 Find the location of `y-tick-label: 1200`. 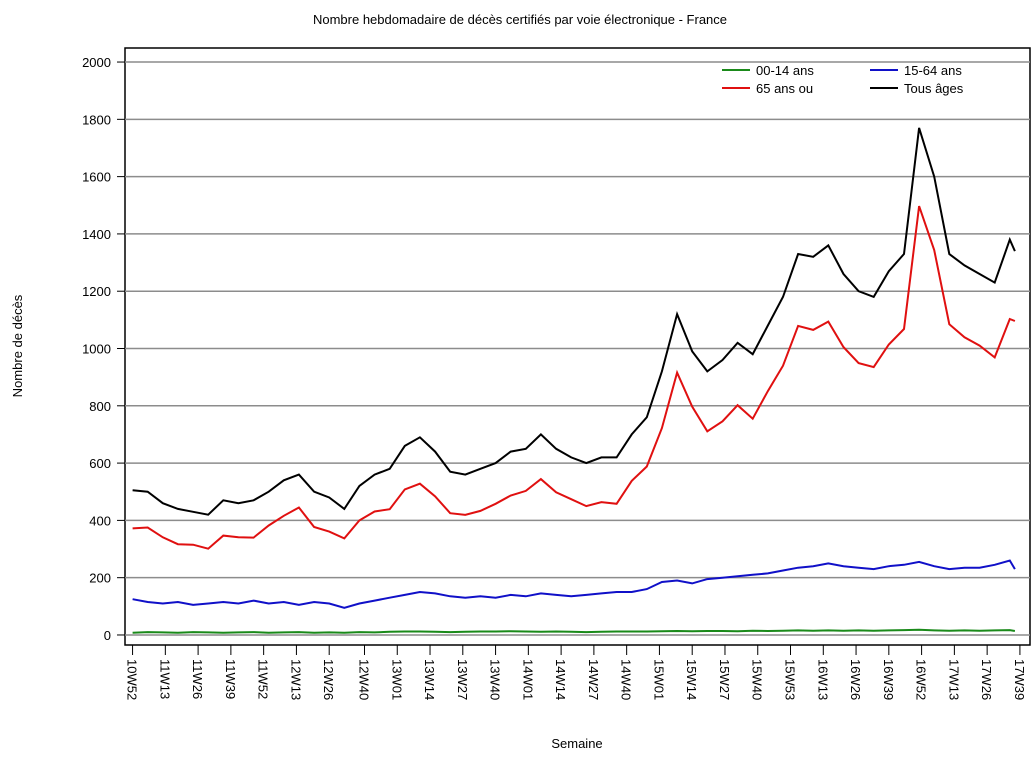

y-tick-label: 1200 is located at coordinates (96, 291).